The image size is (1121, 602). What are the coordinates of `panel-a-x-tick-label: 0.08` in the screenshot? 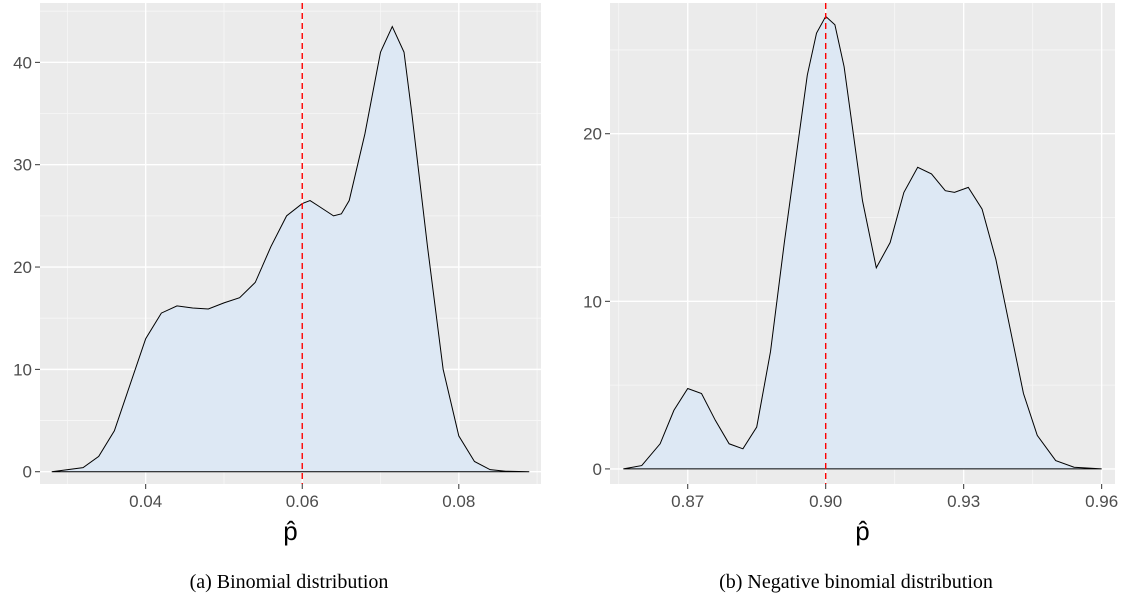 It's located at (458, 501).